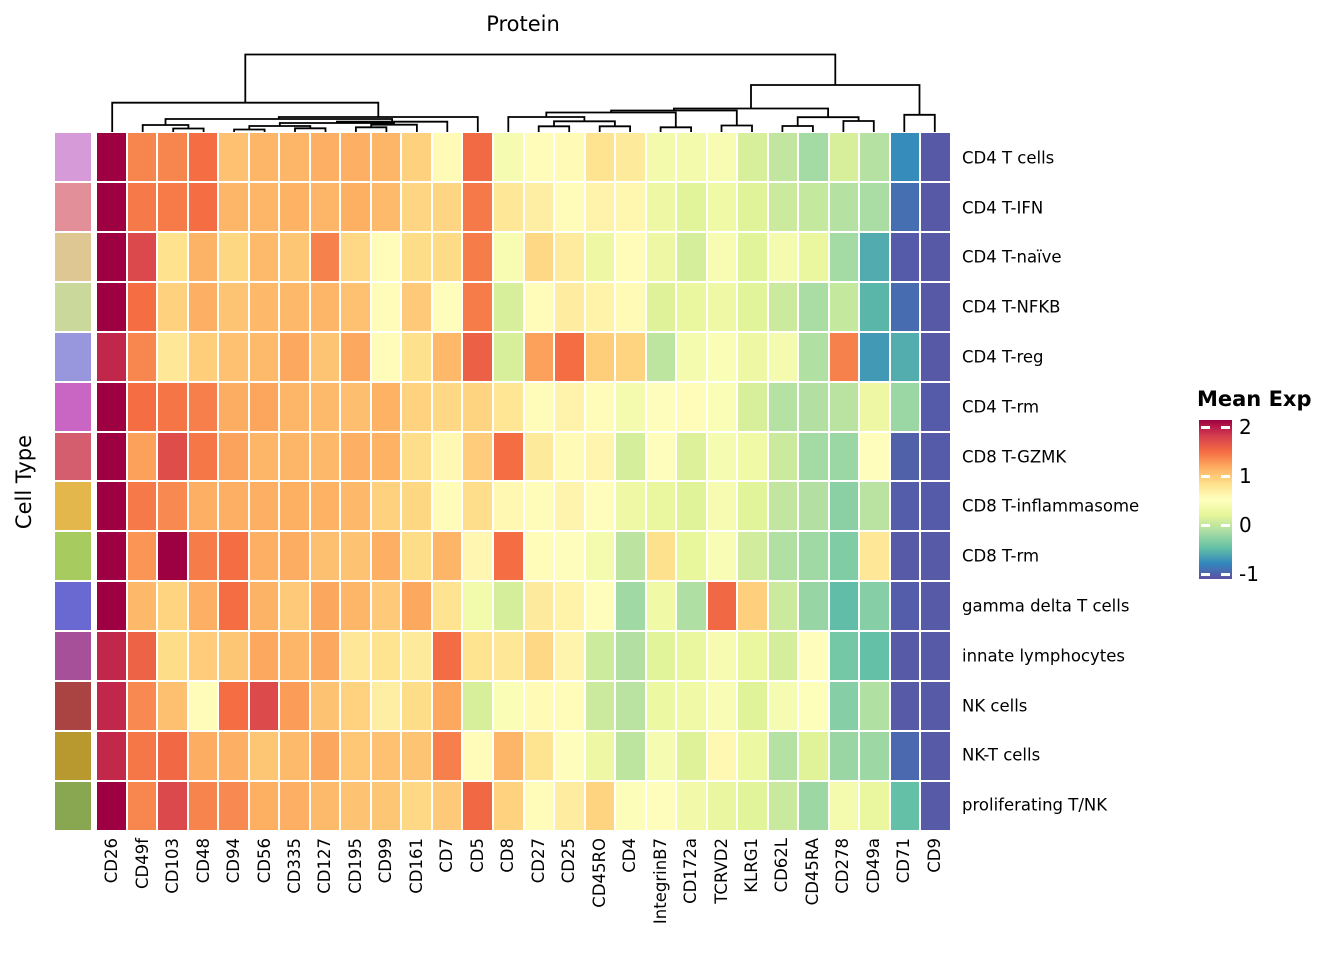 The image size is (1344, 960). I want to click on column-label: CD45RA, so click(812, 872).